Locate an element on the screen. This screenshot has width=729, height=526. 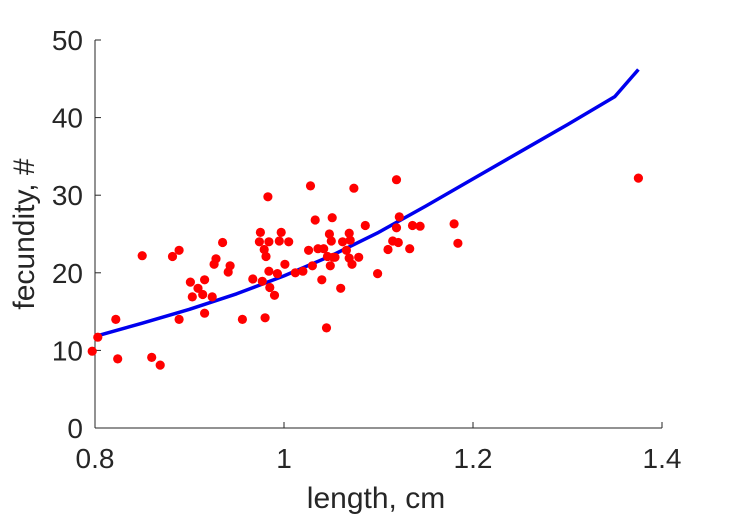
y-tick-label: 50 is located at coordinates (67, 40).